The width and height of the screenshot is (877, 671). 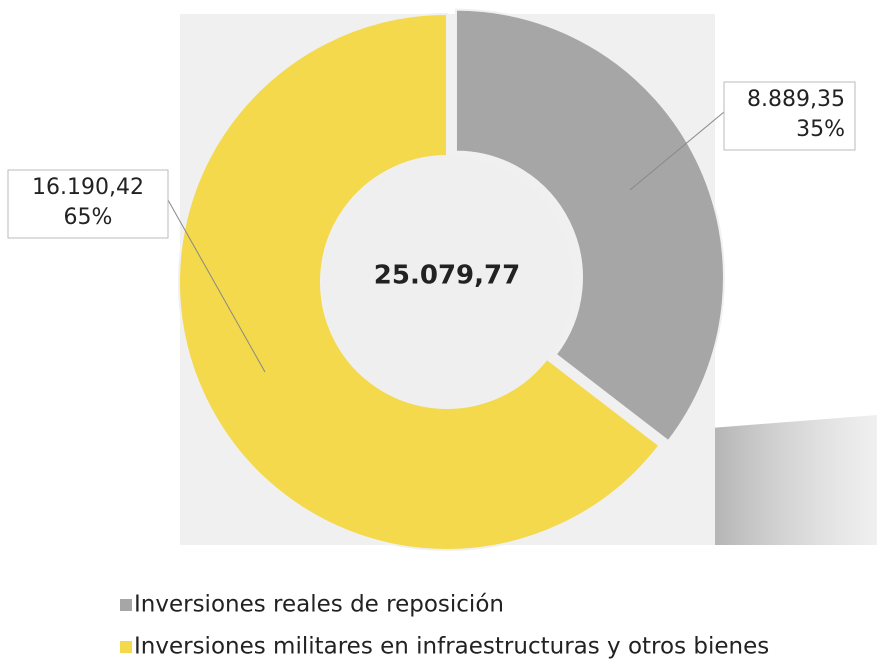 I want to click on percent-label: 65%, so click(x=88, y=217).